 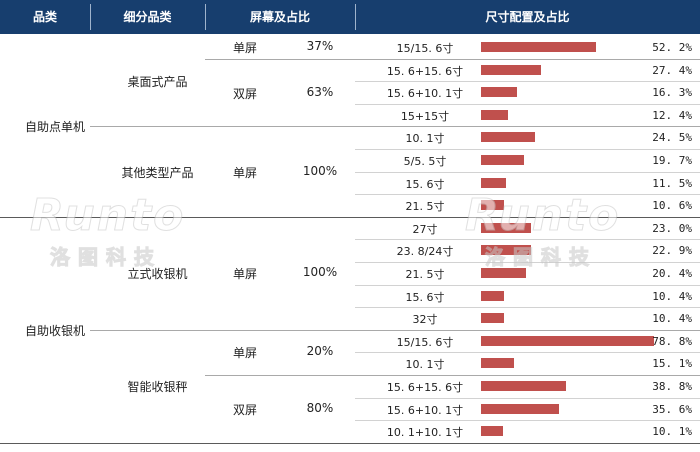 I want to click on percent-label: 16. 3%, so click(x=672, y=93).